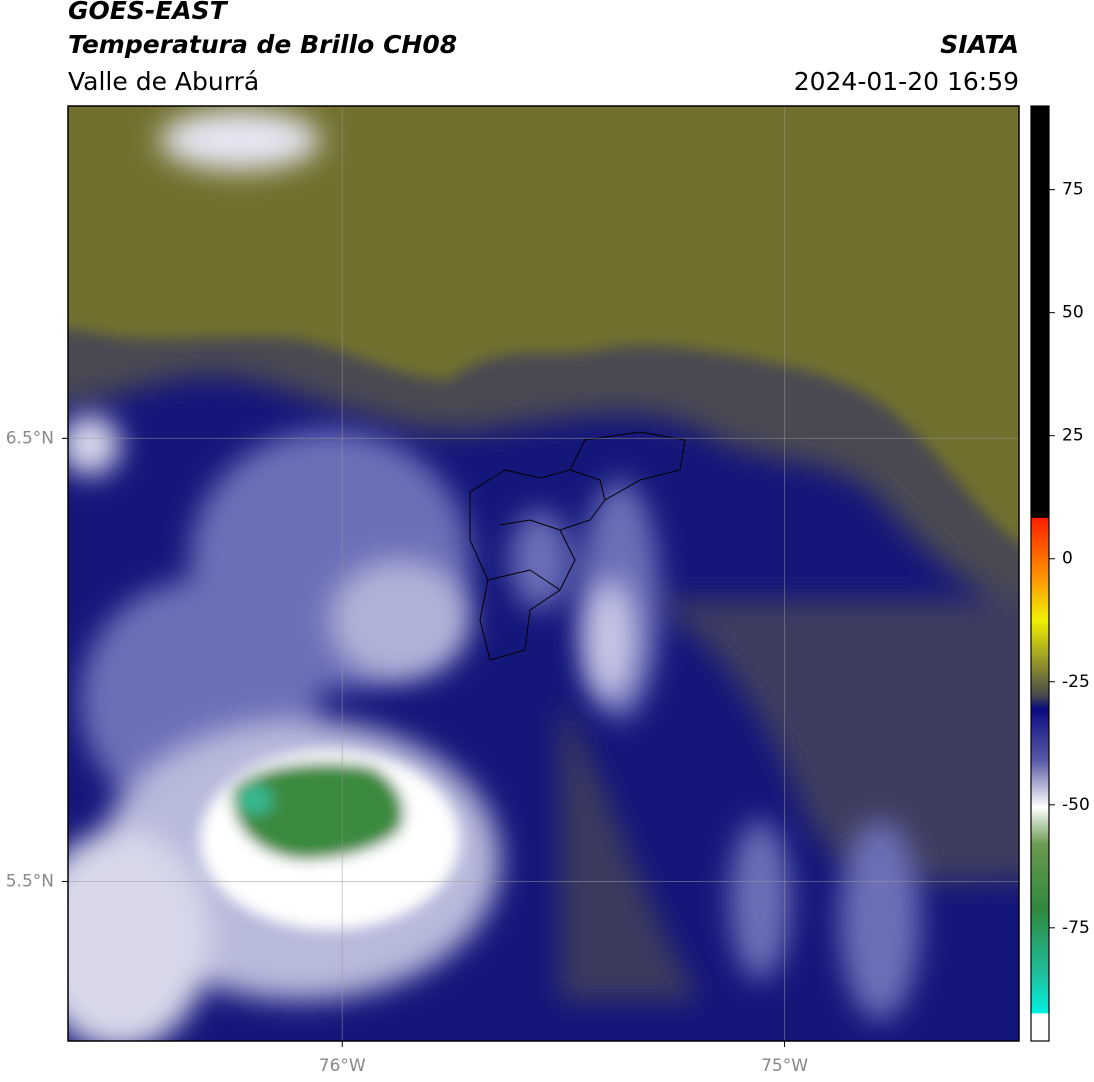  What do you see at coordinates (30, 438) in the screenshot?
I see `y-tick-label: 6.5°N` at bounding box center [30, 438].